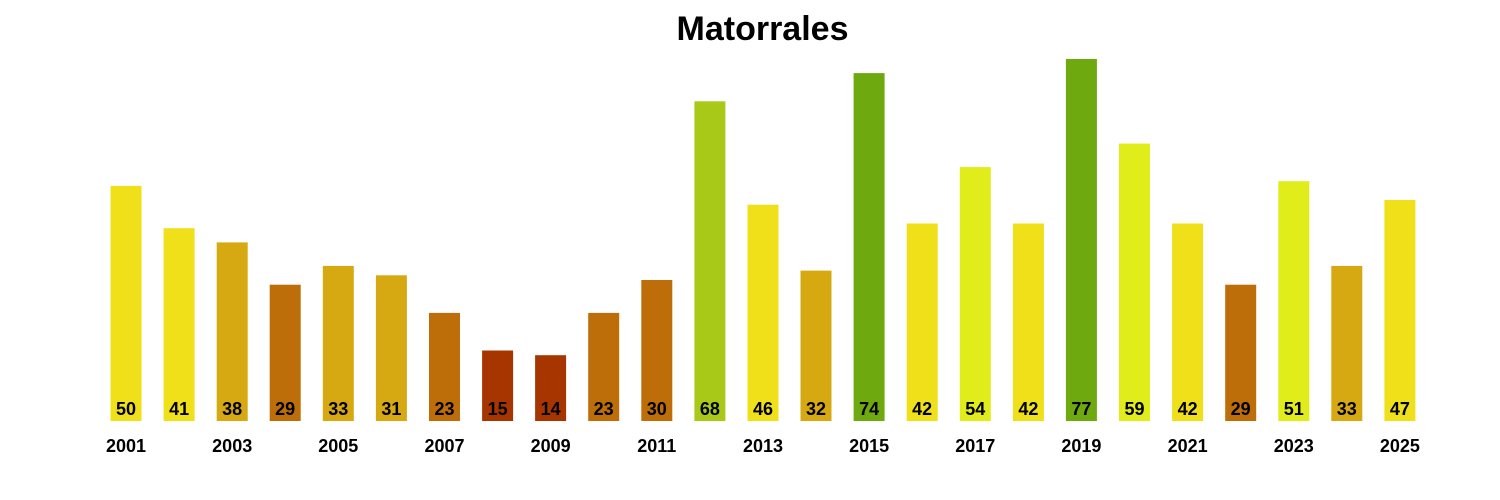 The height and width of the screenshot is (500, 1500). What do you see at coordinates (126, 446) in the screenshot?
I see `x-tick-label-2001: 2001` at bounding box center [126, 446].